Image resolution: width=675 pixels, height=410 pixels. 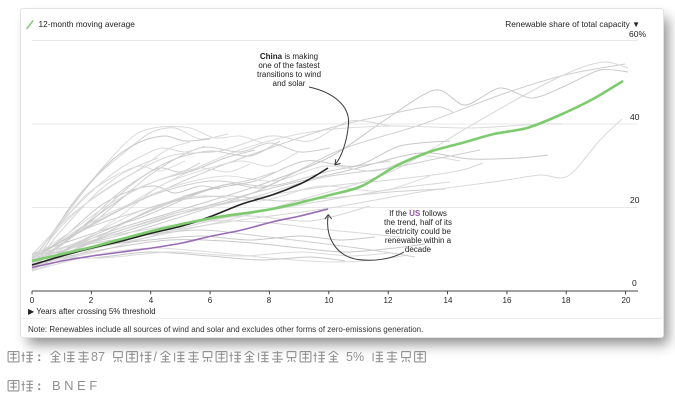 What do you see at coordinates (98, 357) in the screenshot?
I see `svg-text: 87` at bounding box center [98, 357].